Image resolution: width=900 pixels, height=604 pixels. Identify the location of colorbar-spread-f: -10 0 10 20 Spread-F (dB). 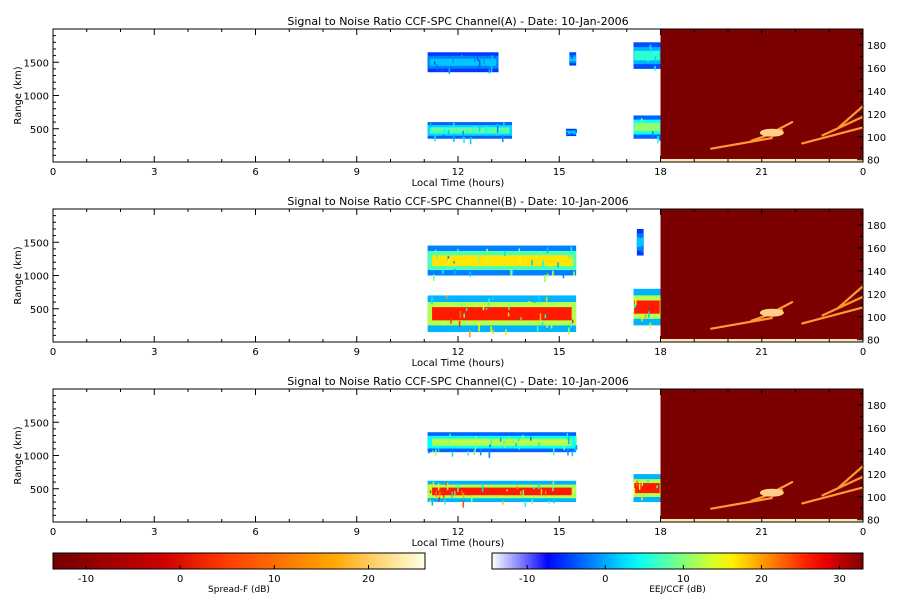
(239, 573).